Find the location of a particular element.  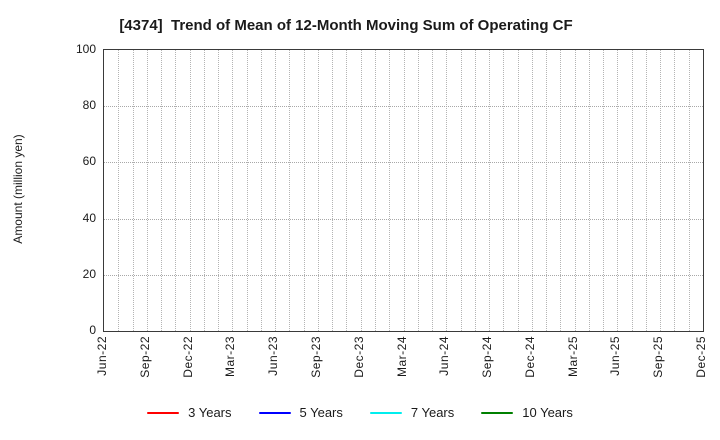

x-tick-label: Sep-24 is located at coordinates (487, 357).